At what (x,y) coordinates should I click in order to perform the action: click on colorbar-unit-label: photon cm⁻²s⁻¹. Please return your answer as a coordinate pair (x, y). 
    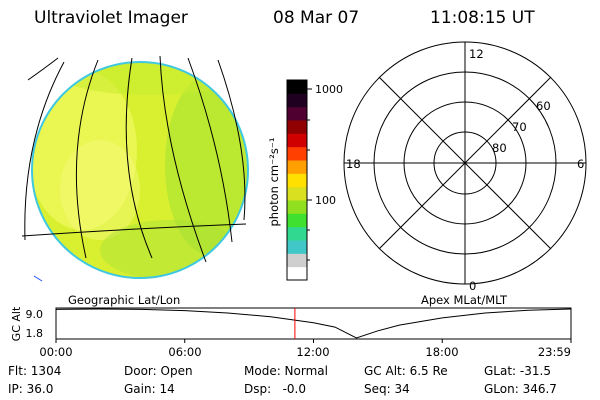
    Looking at the image, I should click on (274, 182).